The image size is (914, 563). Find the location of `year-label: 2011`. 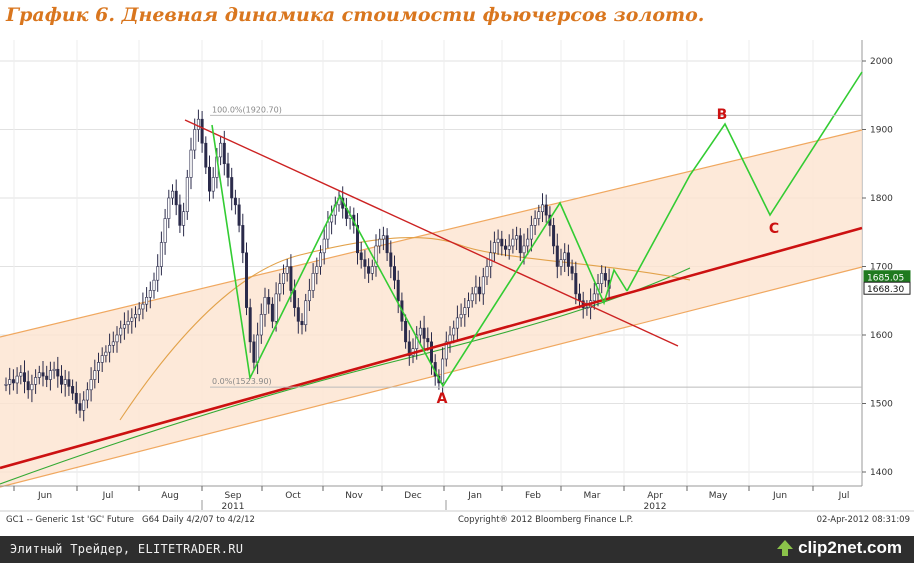

year-label: 2011 is located at coordinates (233, 507).